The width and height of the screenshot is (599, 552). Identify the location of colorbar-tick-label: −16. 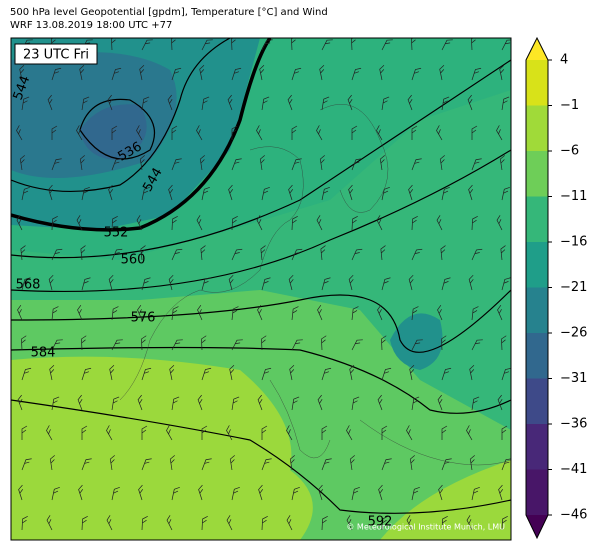
(573, 242).